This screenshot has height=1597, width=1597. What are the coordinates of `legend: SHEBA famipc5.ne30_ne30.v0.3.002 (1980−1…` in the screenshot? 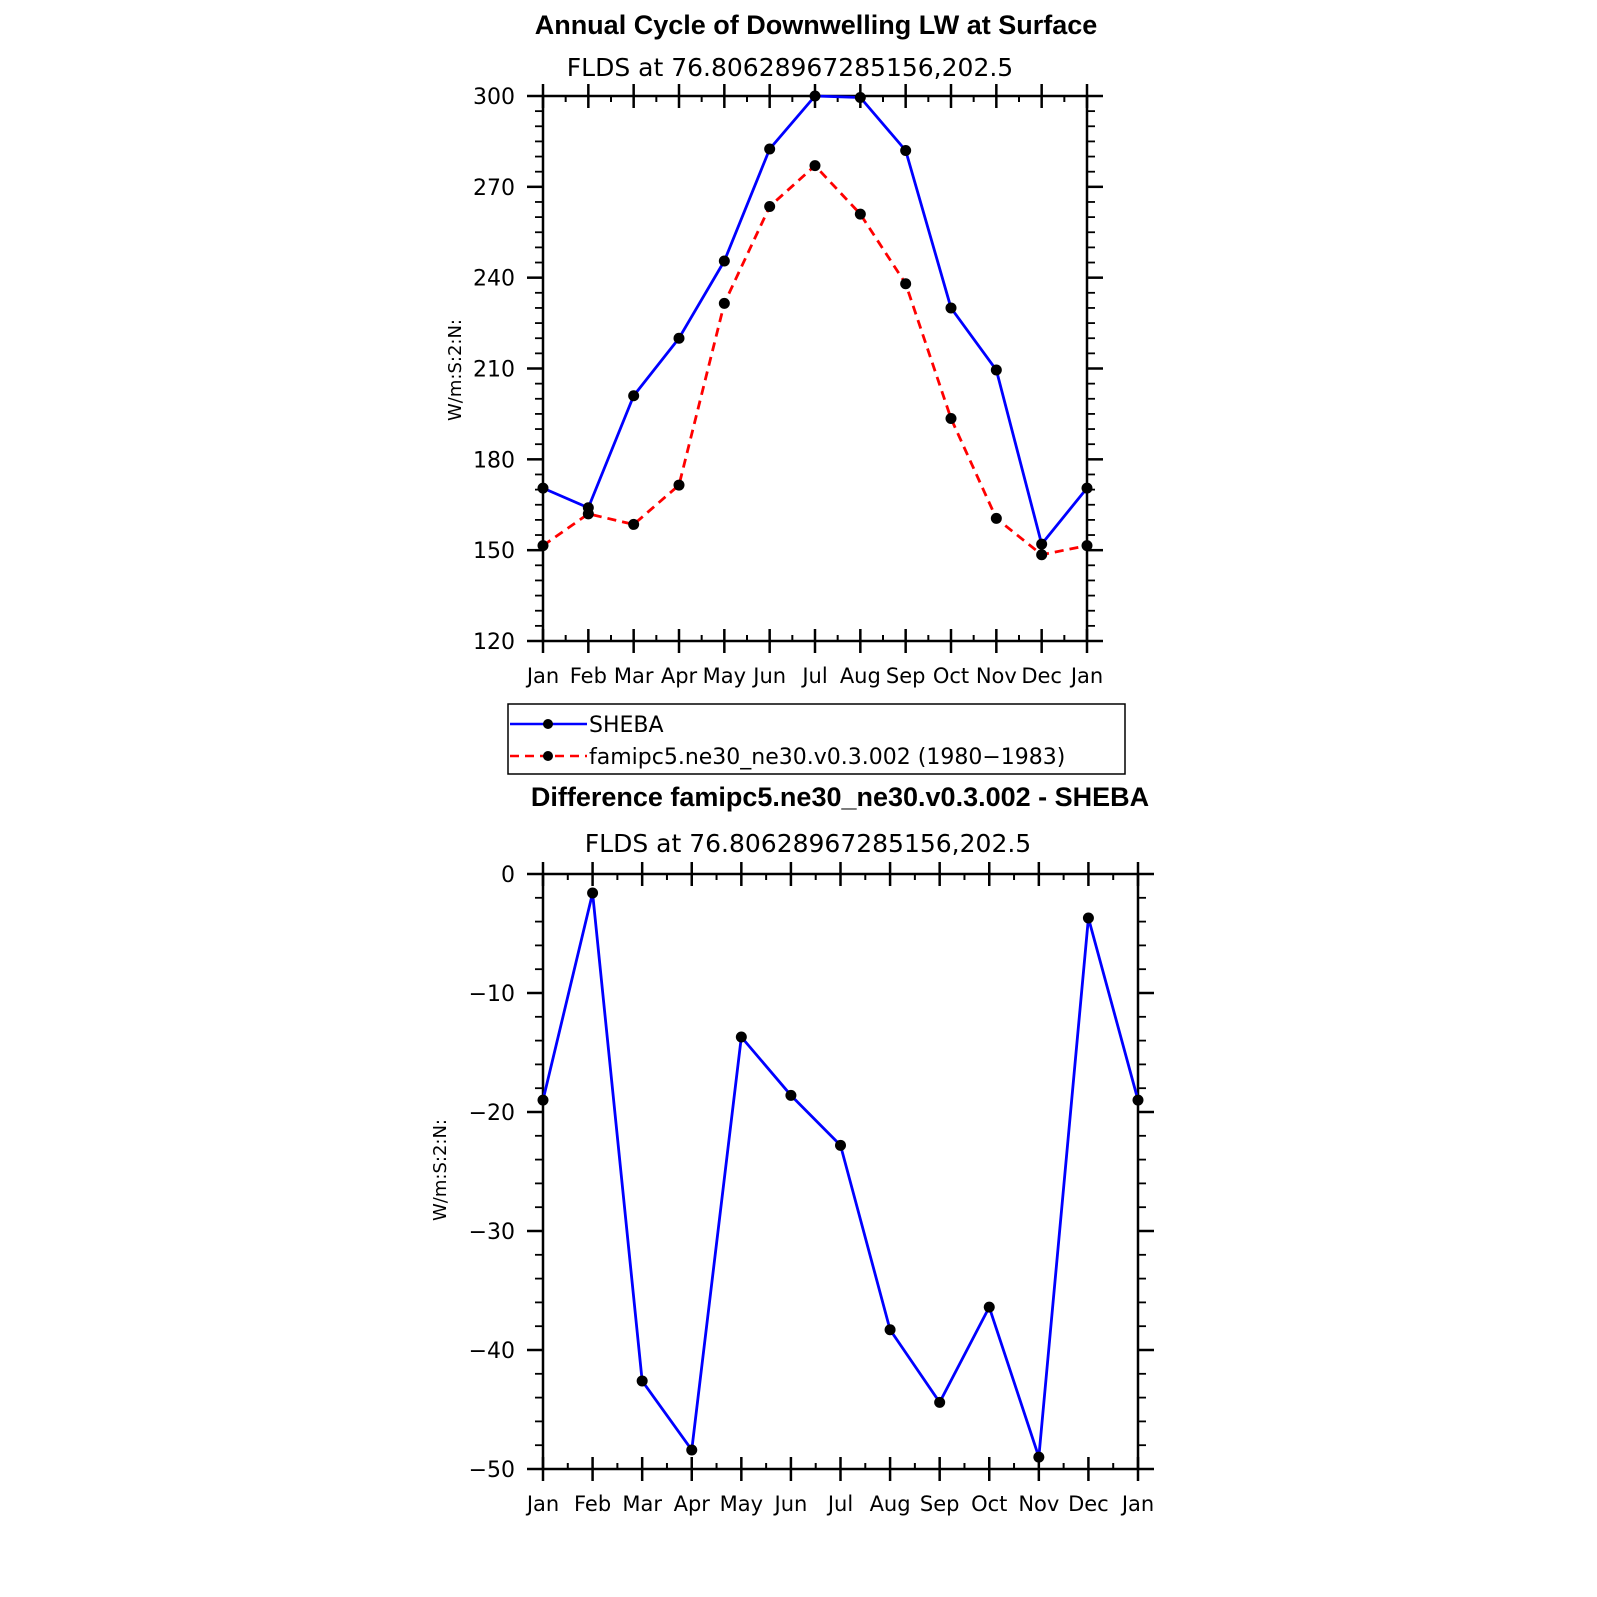 It's located at (816, 739).